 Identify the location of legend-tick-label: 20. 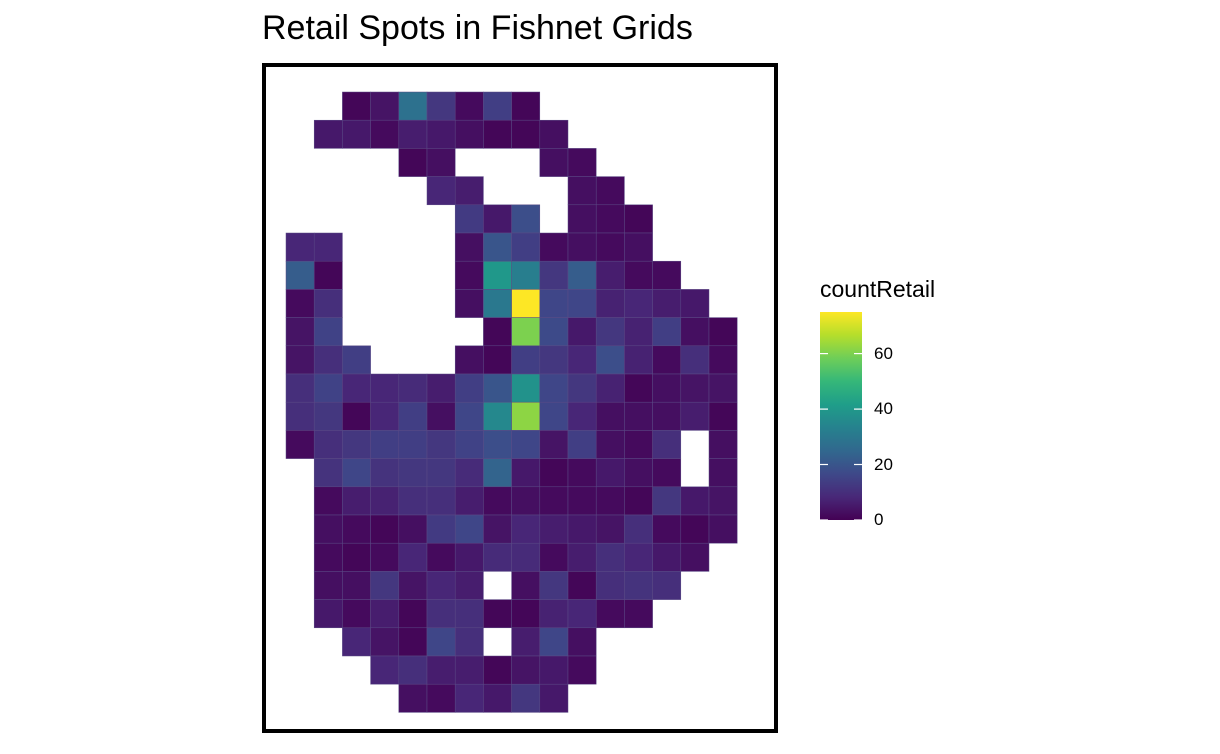
(883, 464).